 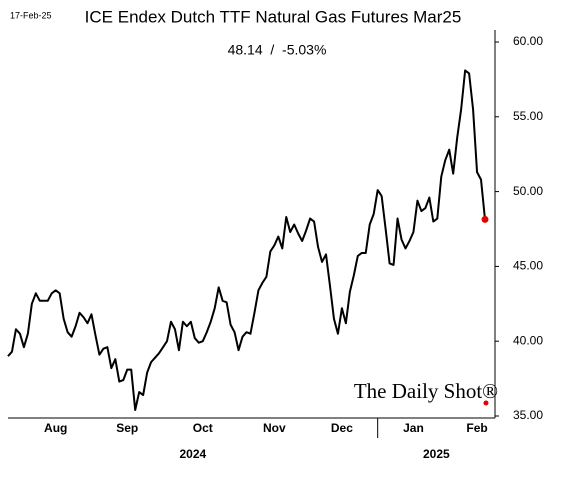 I want to click on y-tick-label: 50.00, so click(x=528, y=191).